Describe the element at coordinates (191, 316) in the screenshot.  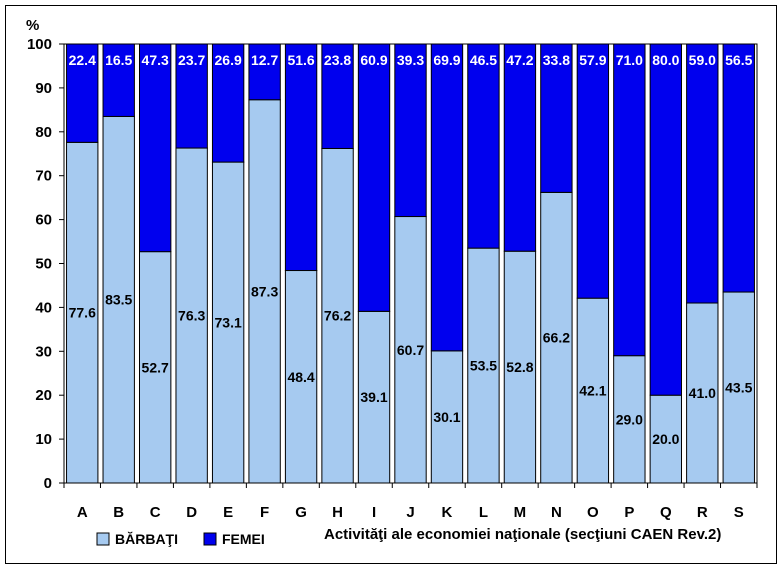
I see `value-label-barbati-D: 76.3` at that location.